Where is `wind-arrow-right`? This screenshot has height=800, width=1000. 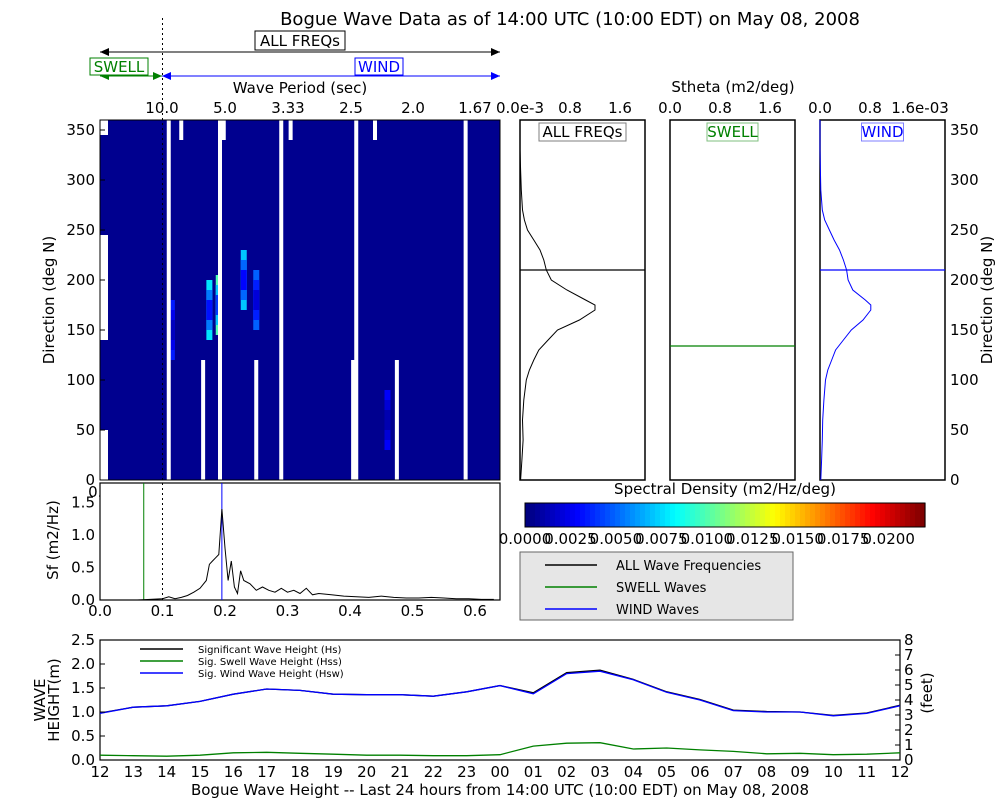
wind-arrow-right is located at coordinates (495, 76).